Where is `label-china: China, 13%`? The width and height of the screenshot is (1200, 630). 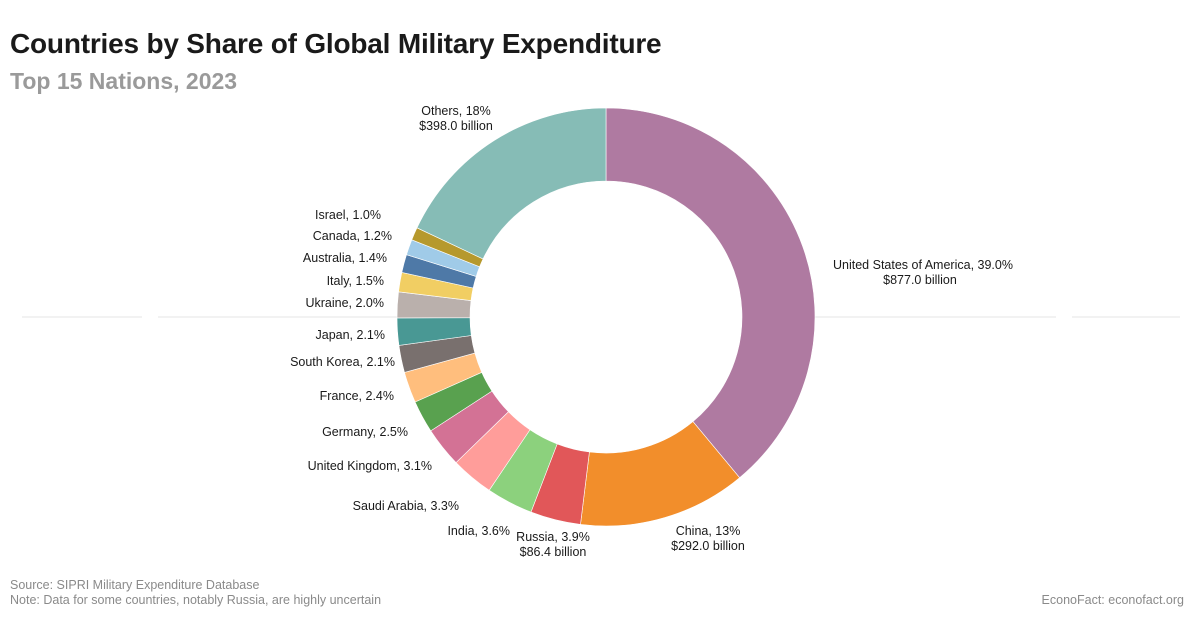
label-china: China, 13% is located at coordinates (708, 531).